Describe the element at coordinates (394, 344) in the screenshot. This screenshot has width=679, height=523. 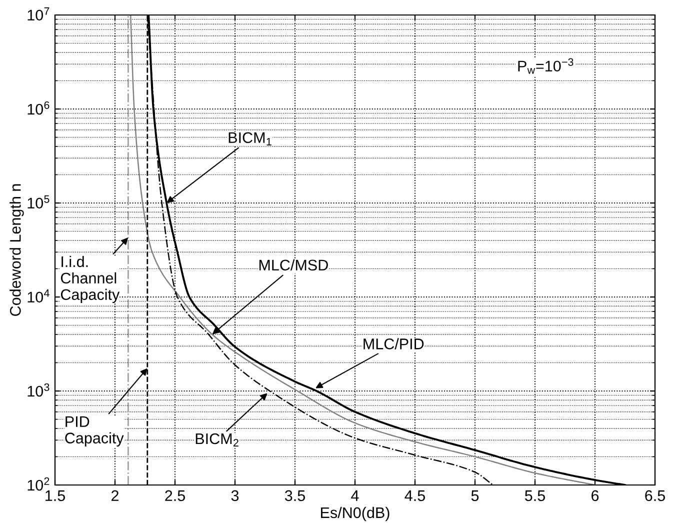
I see `annotation: MLC/PID` at that location.